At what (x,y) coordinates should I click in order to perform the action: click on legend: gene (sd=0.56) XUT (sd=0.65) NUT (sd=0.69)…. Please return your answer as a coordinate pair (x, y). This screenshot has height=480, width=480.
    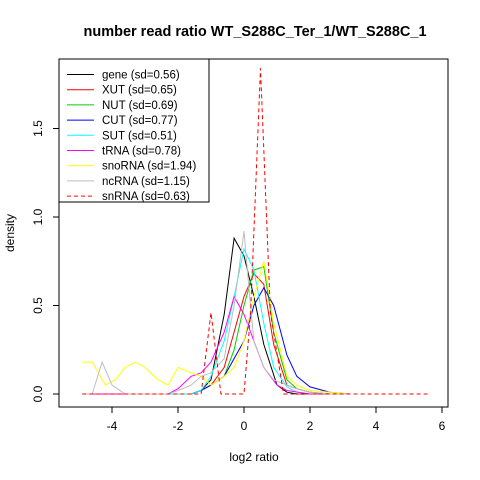
    Looking at the image, I should click on (134, 130).